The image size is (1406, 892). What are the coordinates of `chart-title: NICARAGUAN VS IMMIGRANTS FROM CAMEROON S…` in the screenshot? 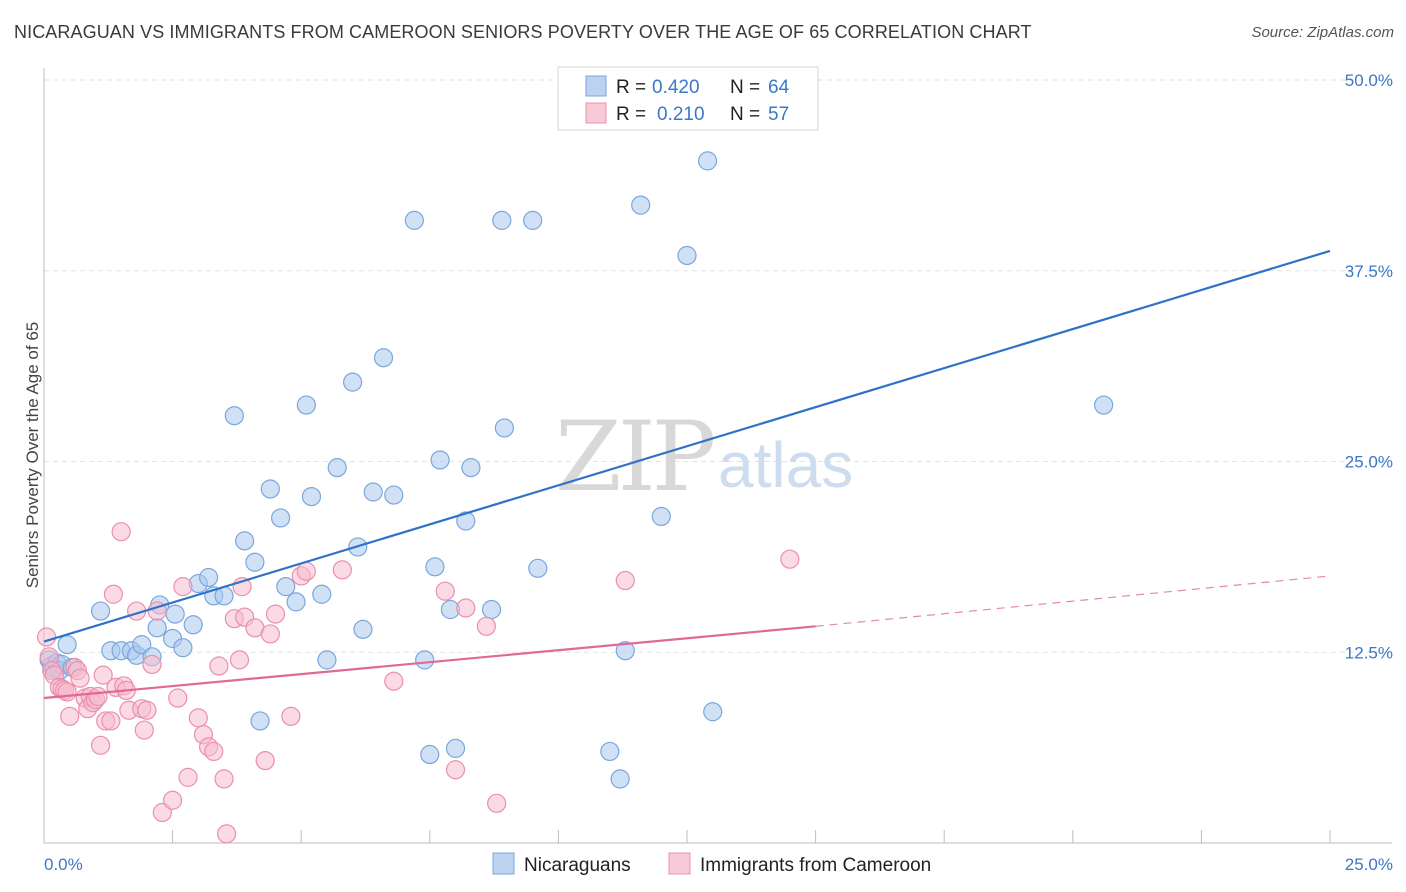 It's located at (523, 32).